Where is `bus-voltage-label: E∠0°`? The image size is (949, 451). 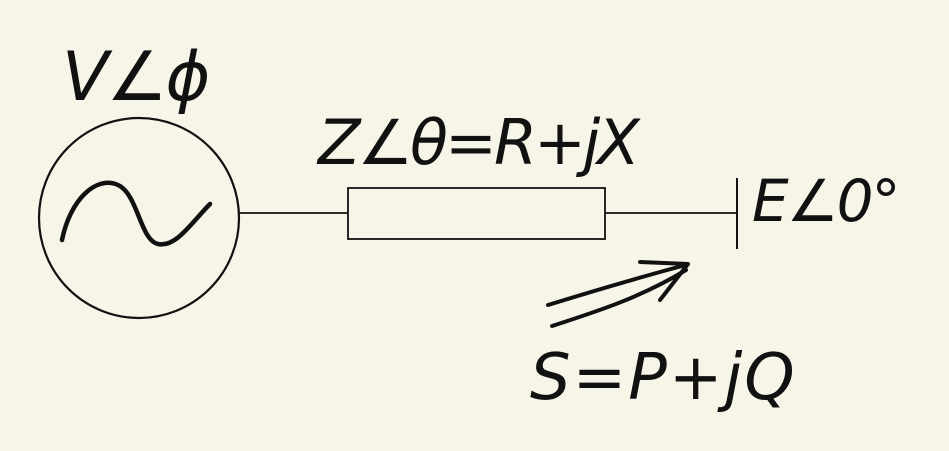
bus-voltage-label: E∠0° is located at coordinates (825, 201).